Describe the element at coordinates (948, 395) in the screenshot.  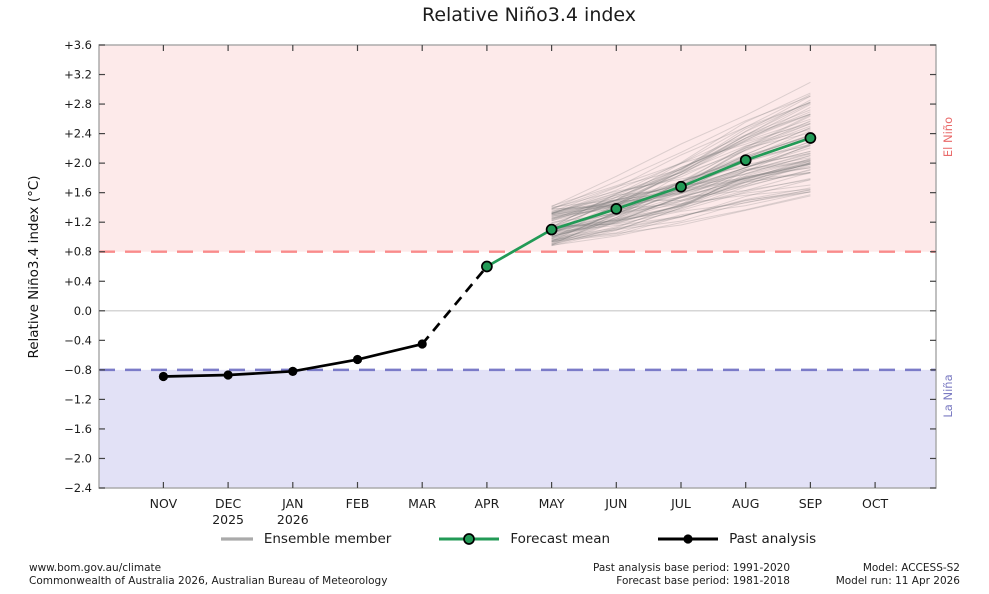
I see `la-nina-label: La Niña` at that location.